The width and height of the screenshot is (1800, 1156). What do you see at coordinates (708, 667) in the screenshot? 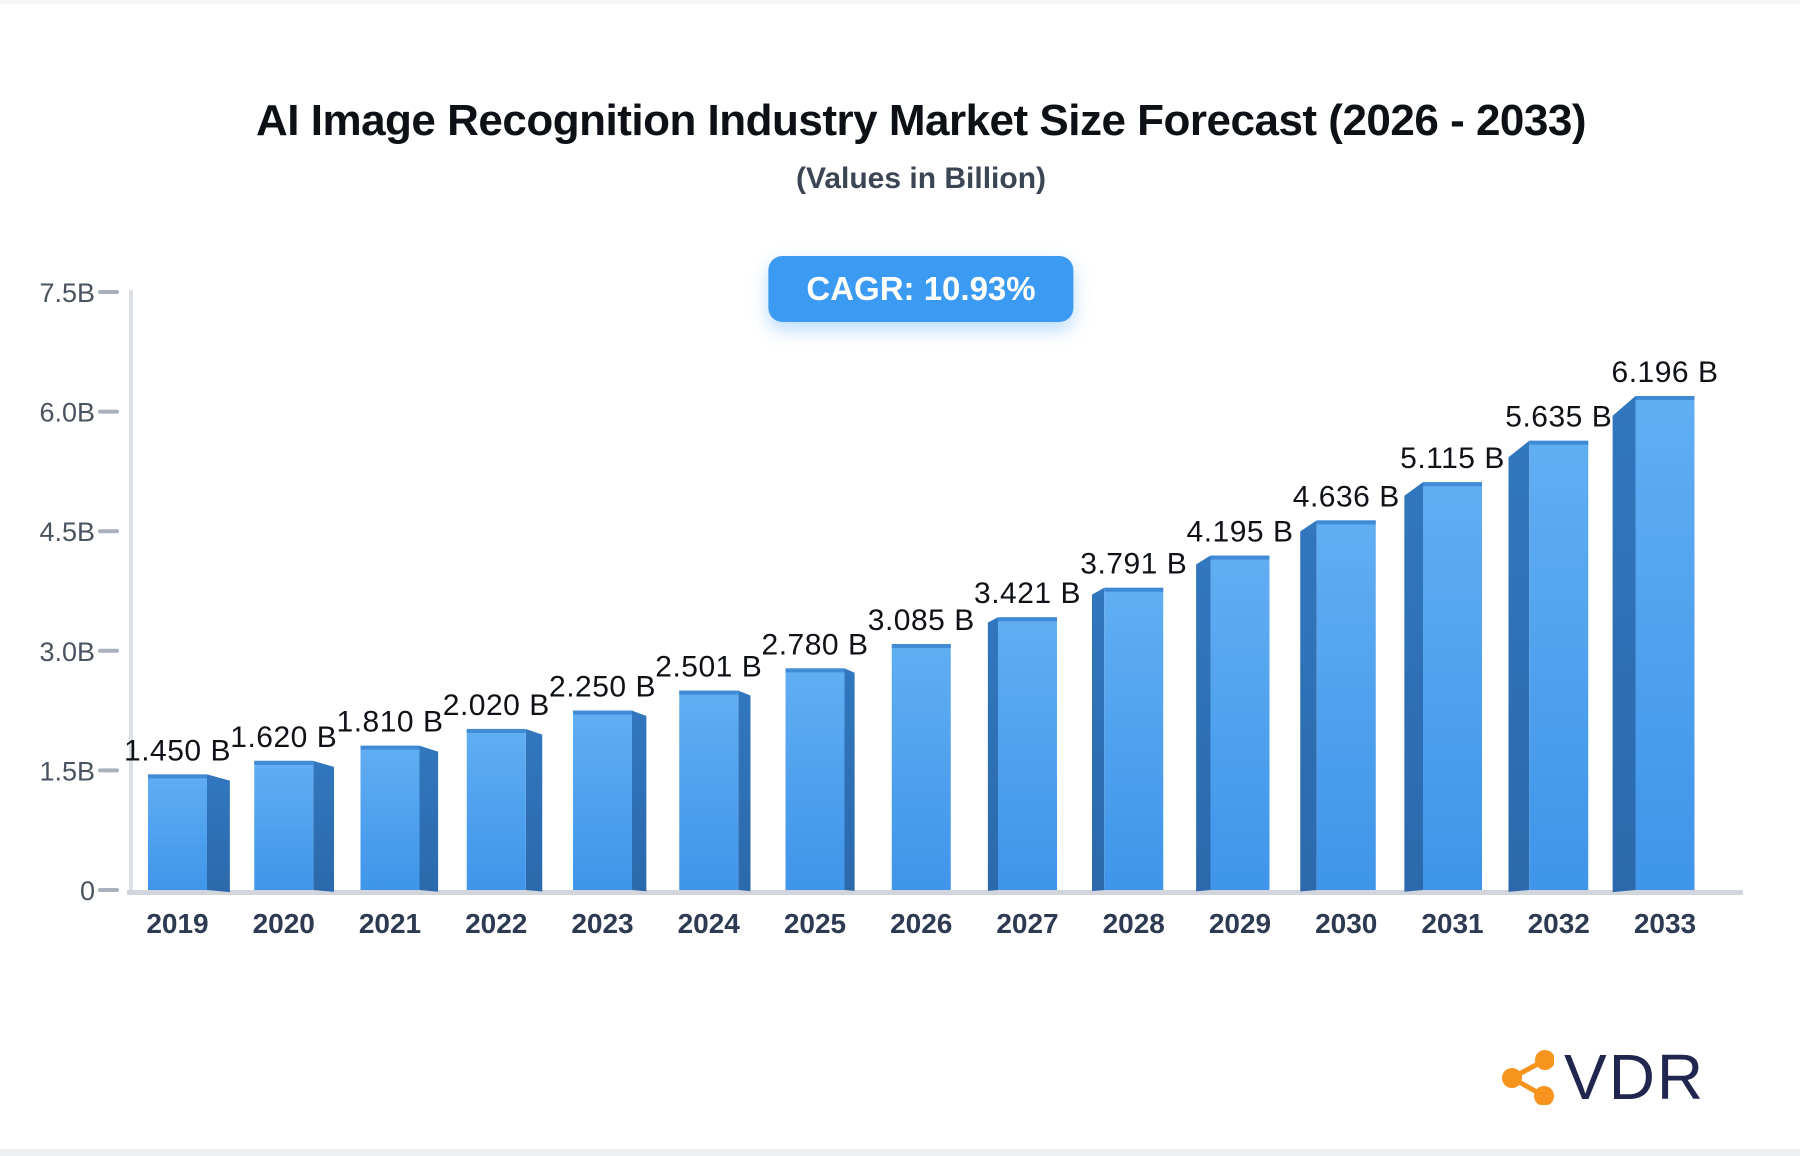
I see `bar-value-label: 2.501 B` at bounding box center [708, 667].